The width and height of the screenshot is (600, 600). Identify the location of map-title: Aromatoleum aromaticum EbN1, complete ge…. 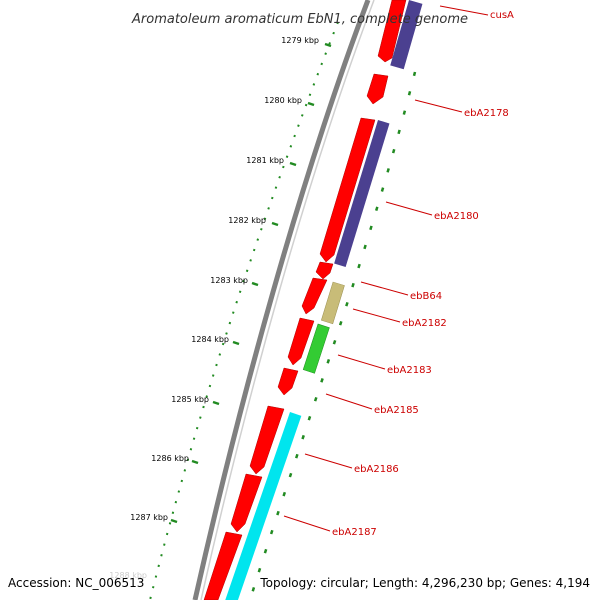
(299, 19).